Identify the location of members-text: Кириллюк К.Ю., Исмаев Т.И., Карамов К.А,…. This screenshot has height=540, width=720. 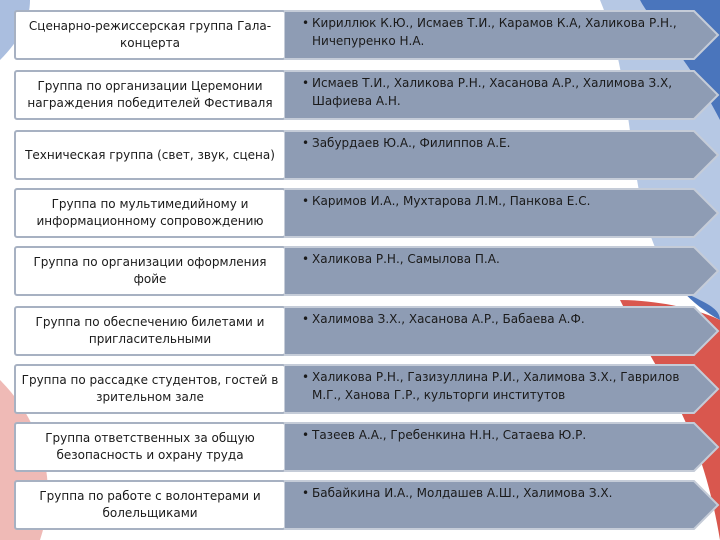
(494, 32).